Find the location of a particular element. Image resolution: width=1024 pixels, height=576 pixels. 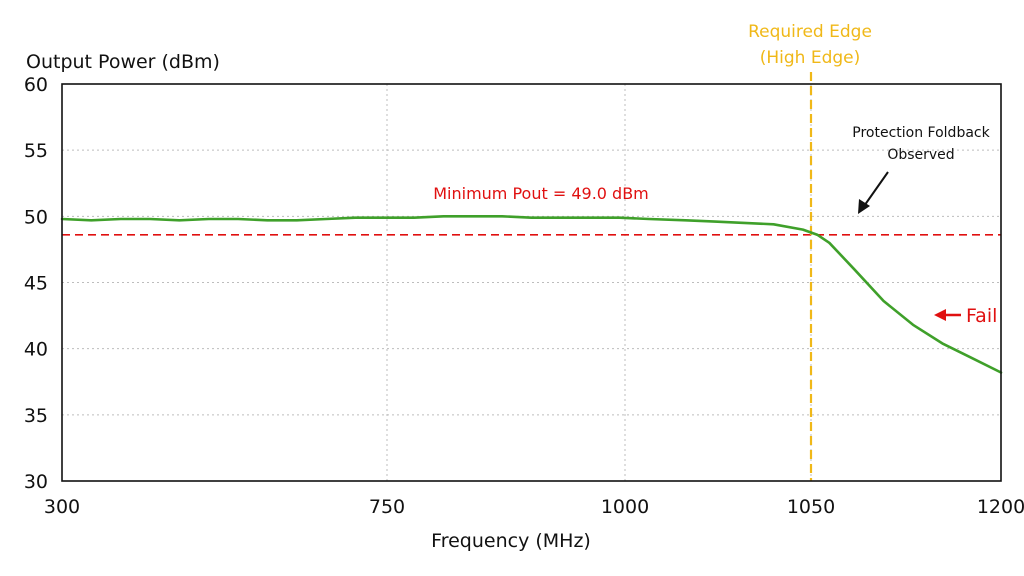

foldback-label-line2: Observed is located at coordinates (920, 155).